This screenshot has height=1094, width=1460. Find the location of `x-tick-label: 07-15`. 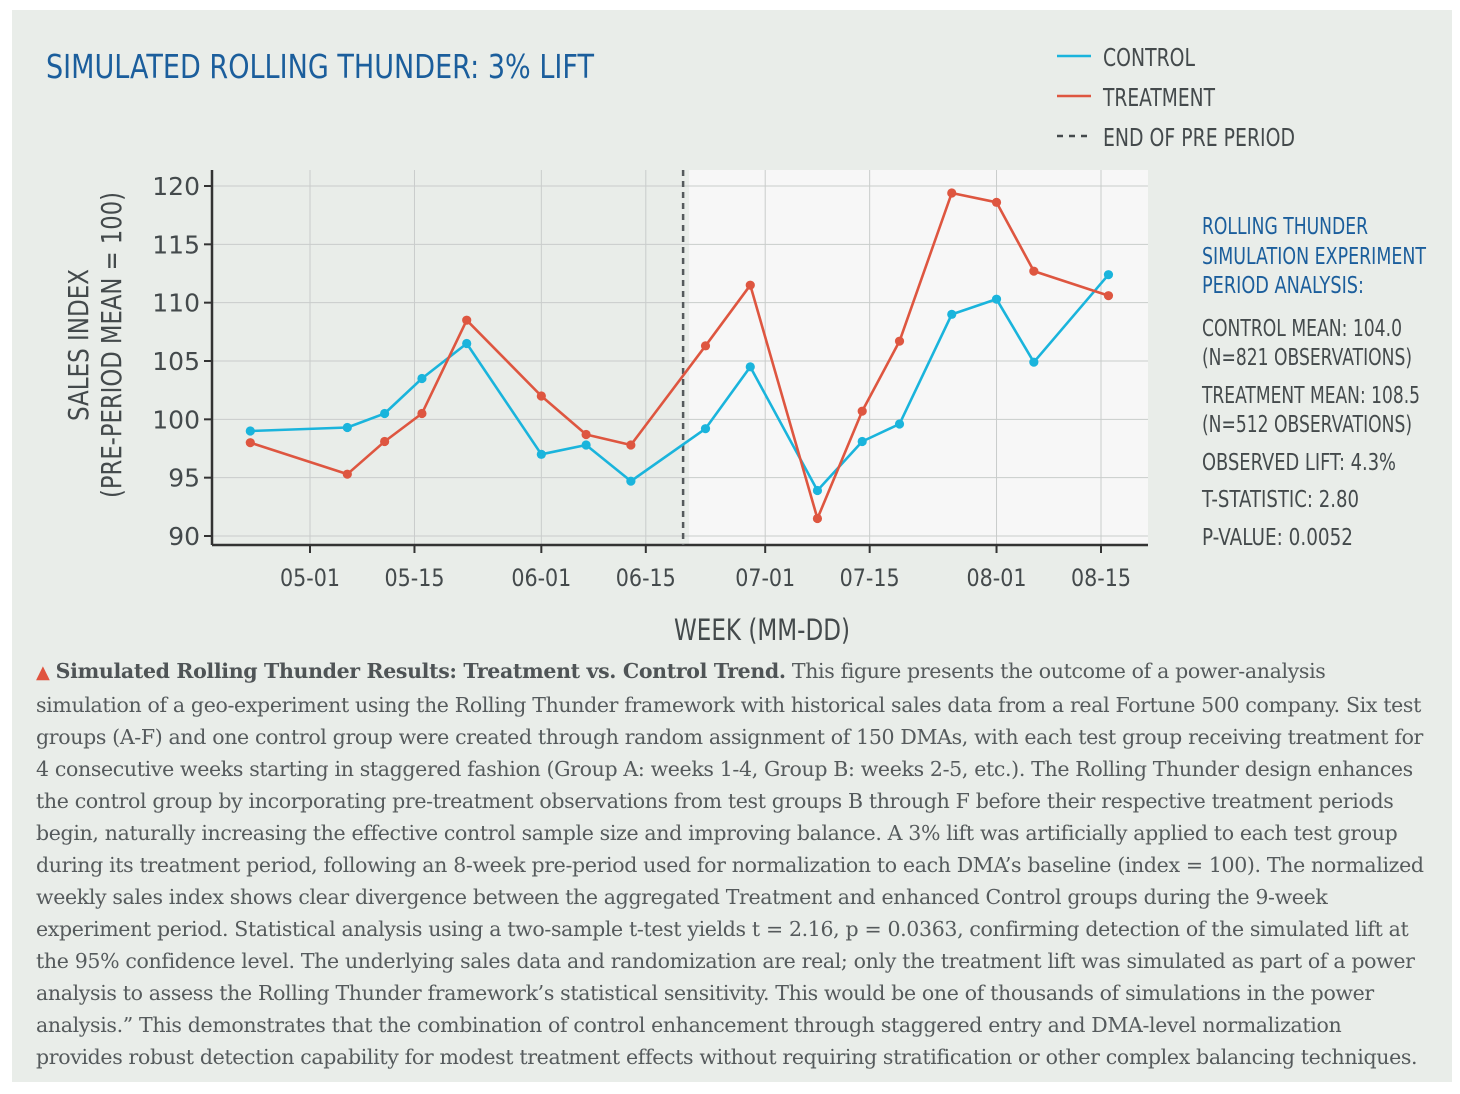

x-tick-label: 07-15 is located at coordinates (870, 578).